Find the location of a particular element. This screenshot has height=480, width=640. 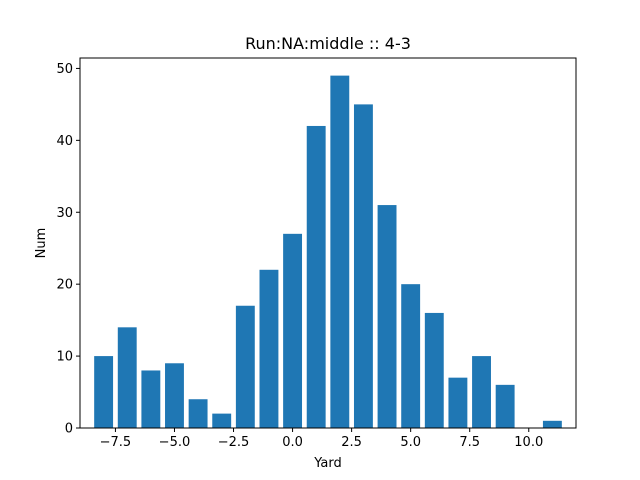

y-tick-label-4: 40 is located at coordinates (64, 141).